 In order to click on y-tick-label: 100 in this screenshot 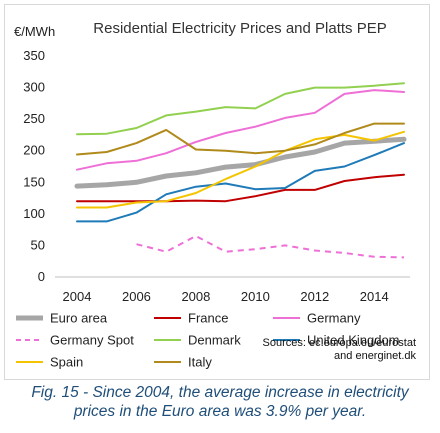, I will do `click(34, 213)`.